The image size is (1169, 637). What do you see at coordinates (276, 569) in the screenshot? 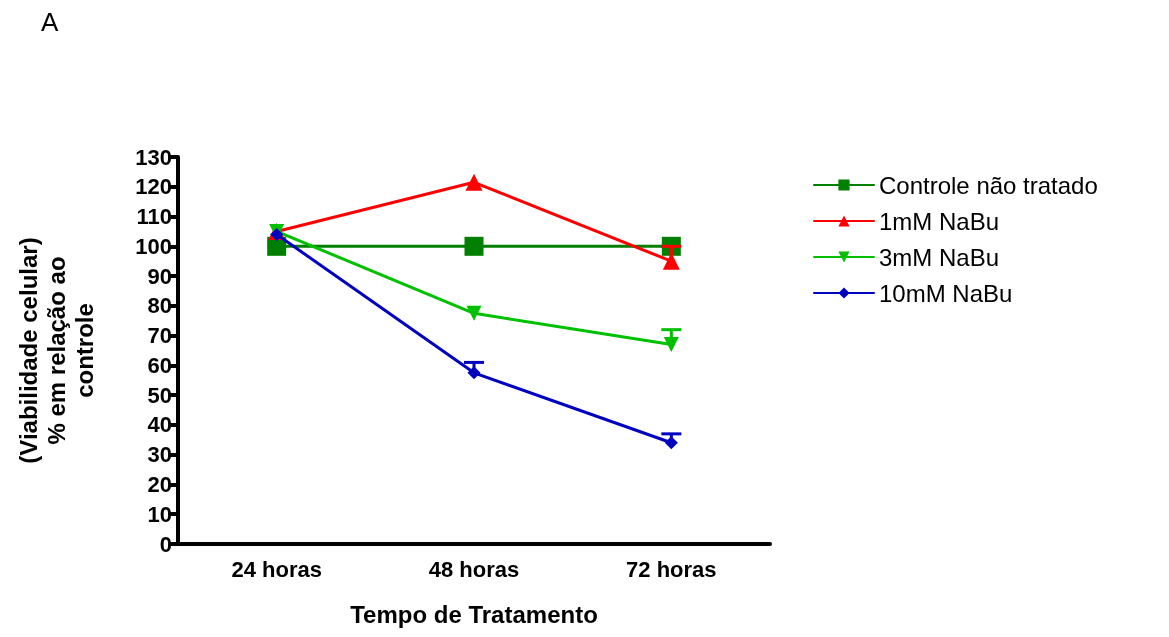
I see `x-tick-label: 24 horas` at bounding box center [276, 569].